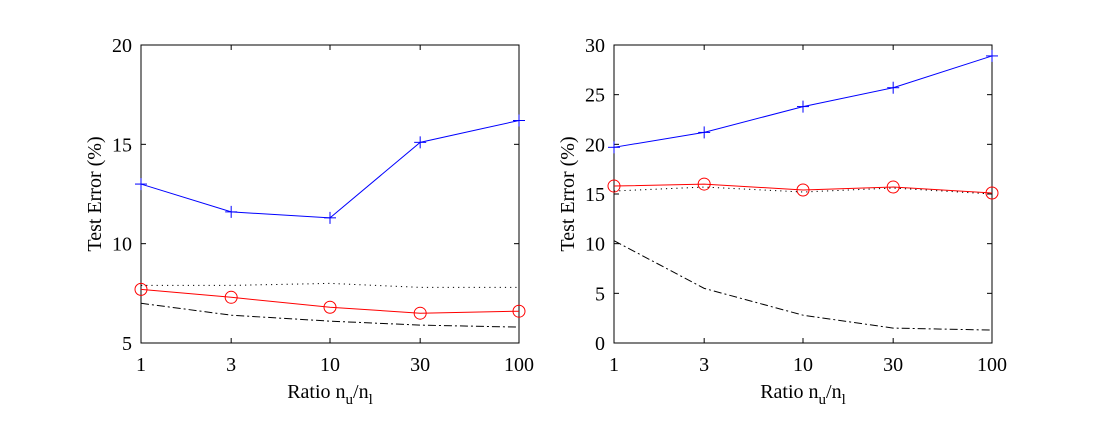  What do you see at coordinates (595, 46) in the screenshot?
I see `y-tick-label: 30` at bounding box center [595, 46].